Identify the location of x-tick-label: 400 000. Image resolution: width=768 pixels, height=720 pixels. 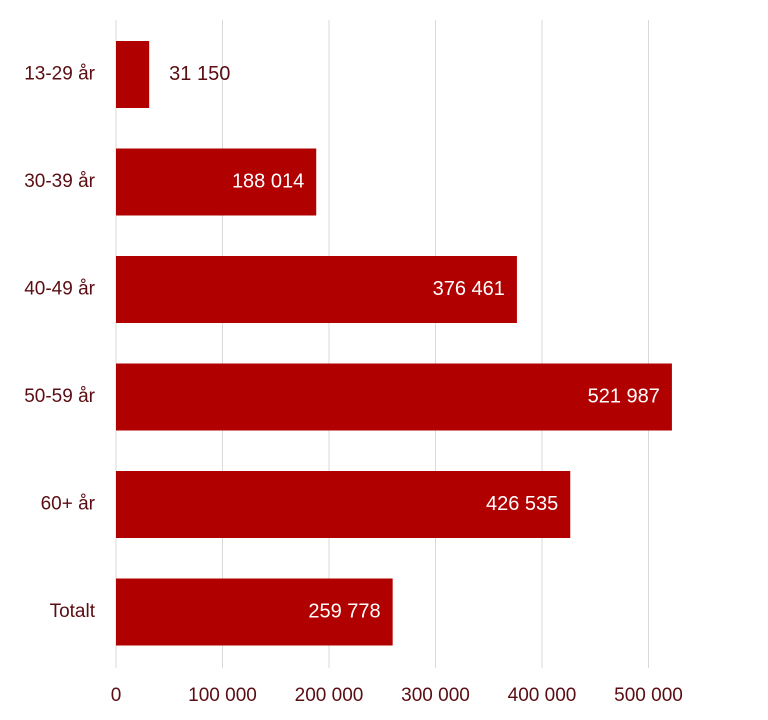
(542, 695).